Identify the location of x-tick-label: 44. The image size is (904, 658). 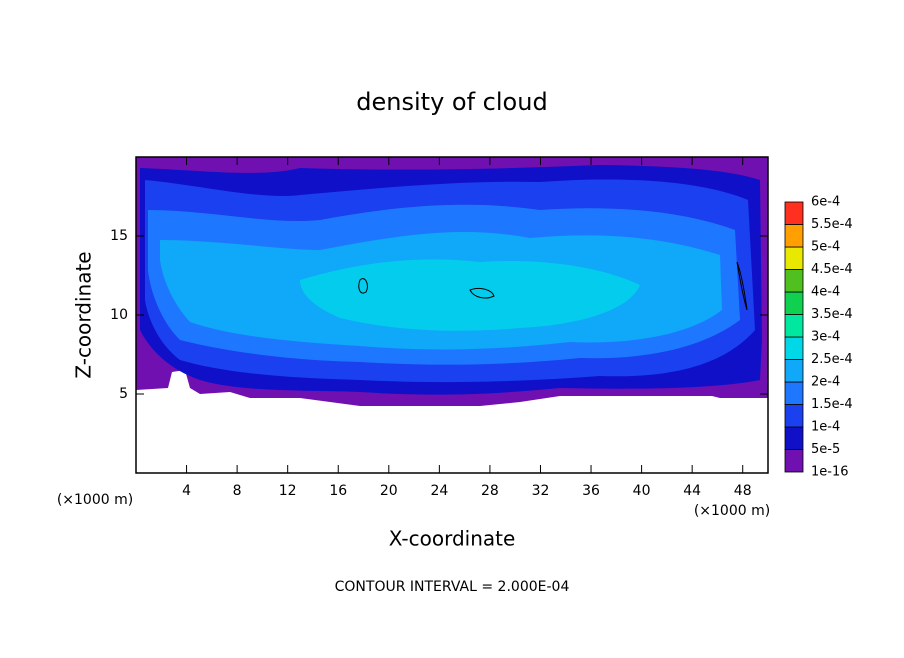
(692, 491).